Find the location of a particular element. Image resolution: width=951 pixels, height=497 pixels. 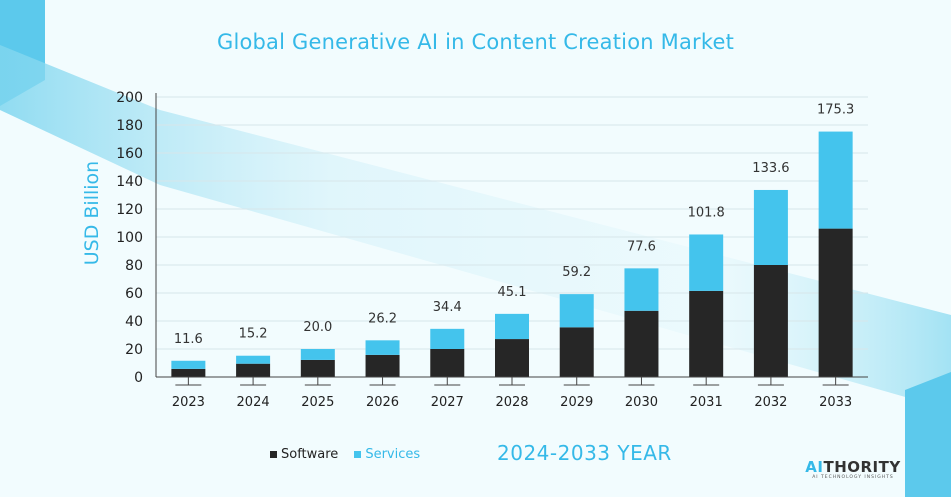

bar-software-2029 is located at coordinates (576, 352).